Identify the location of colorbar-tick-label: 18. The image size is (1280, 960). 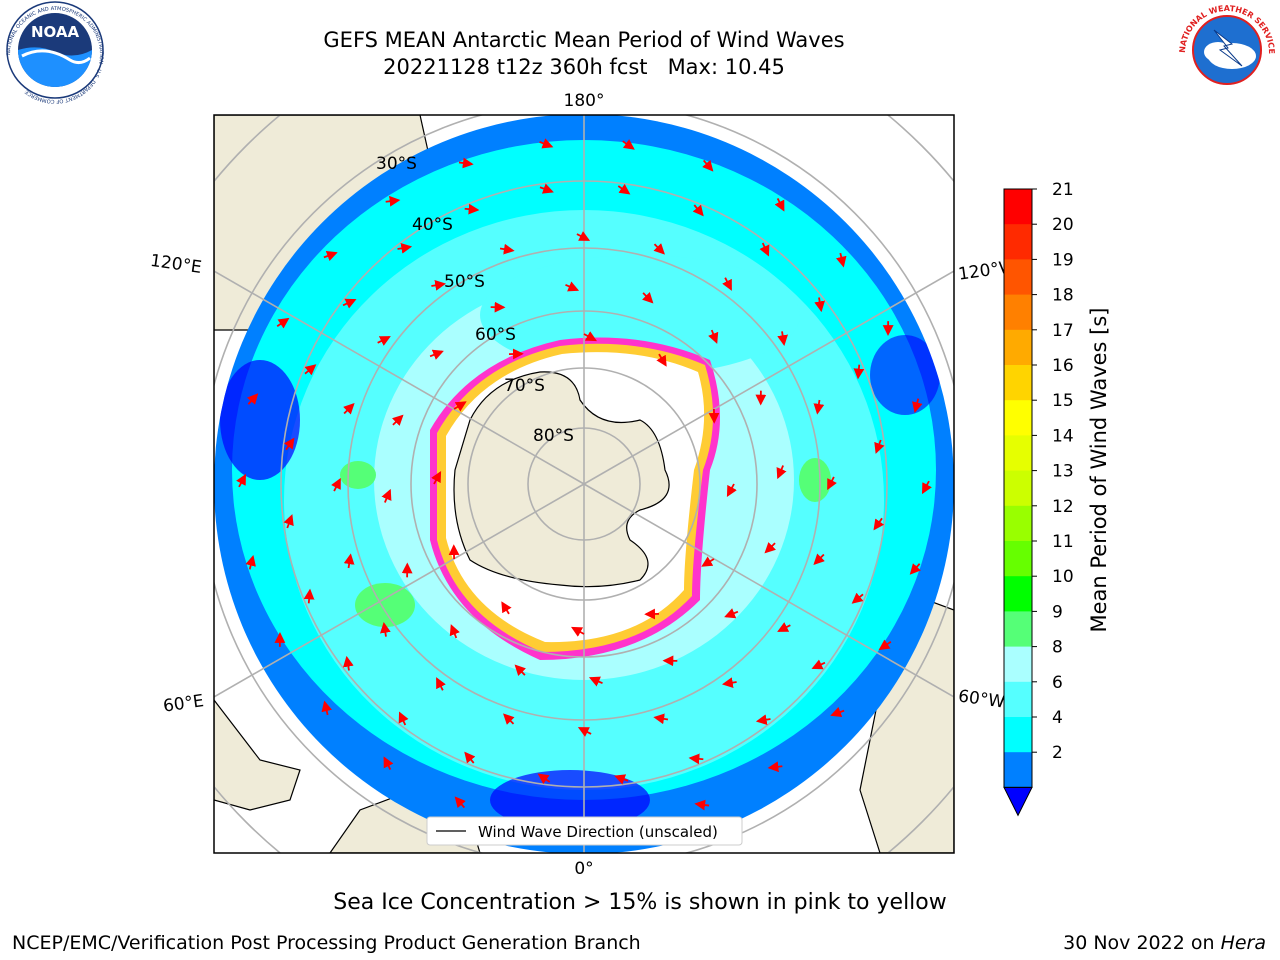
(1063, 296).